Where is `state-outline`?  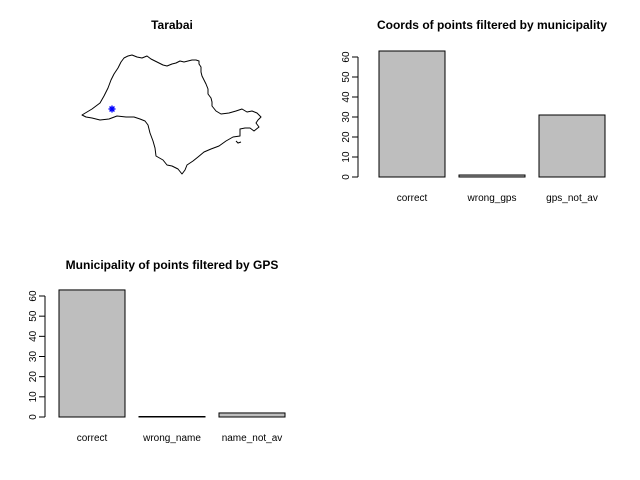 state-outline is located at coordinates (171, 114).